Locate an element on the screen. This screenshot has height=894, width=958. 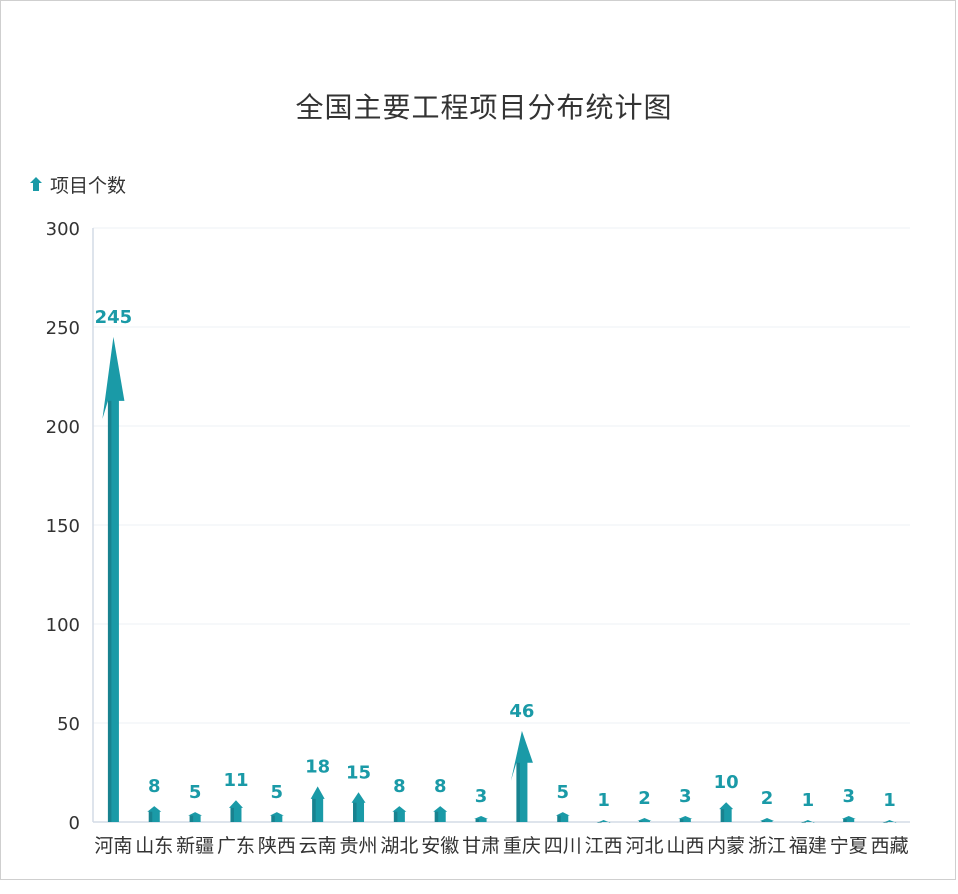
x-tick-label: 山东 is located at coordinates (154, 846).